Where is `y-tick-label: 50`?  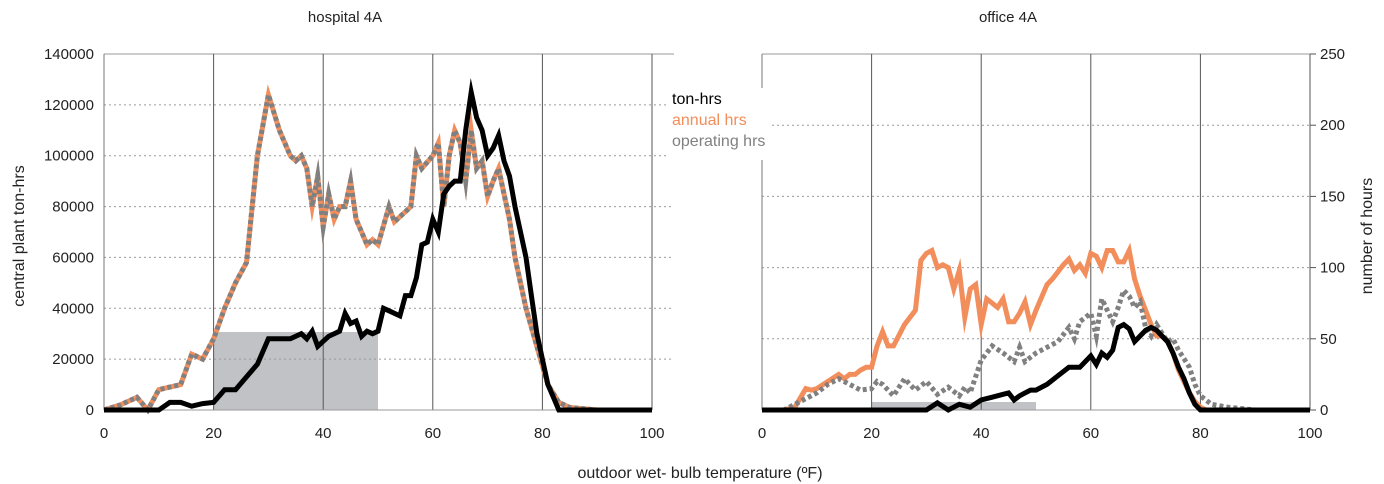
y-tick-label: 50 is located at coordinates (1328, 339).